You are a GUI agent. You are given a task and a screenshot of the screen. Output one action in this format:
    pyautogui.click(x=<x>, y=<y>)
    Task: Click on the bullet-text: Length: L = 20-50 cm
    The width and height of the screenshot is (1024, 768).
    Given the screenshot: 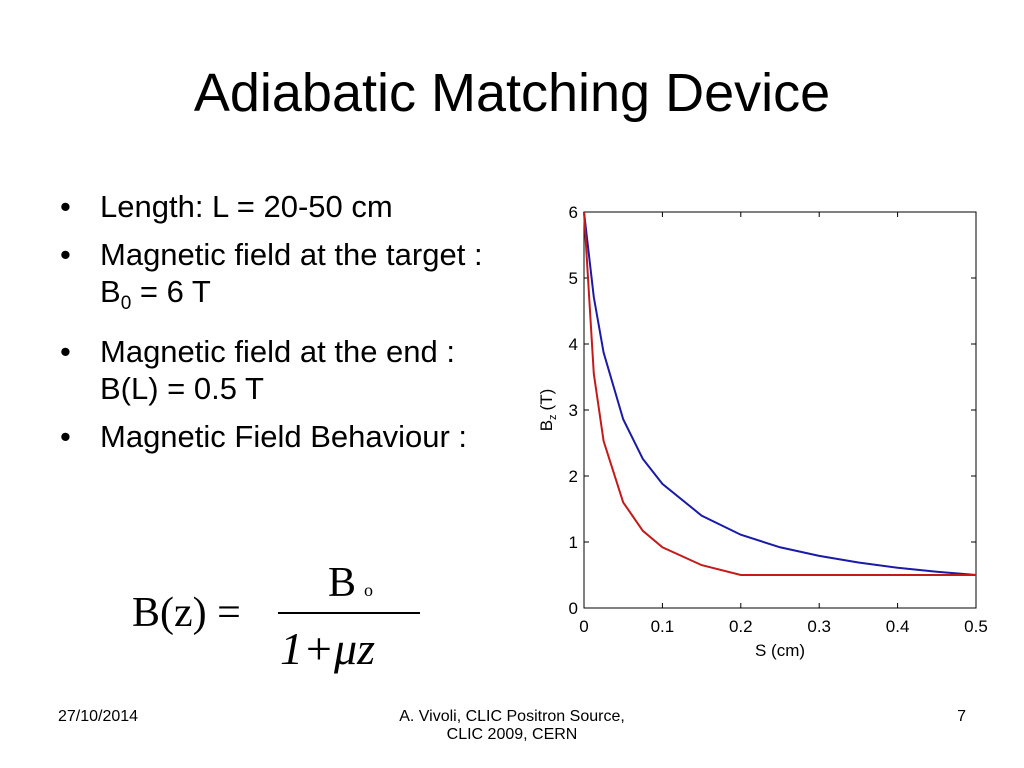 What is the action you would take?
    pyautogui.click(x=246, y=206)
    